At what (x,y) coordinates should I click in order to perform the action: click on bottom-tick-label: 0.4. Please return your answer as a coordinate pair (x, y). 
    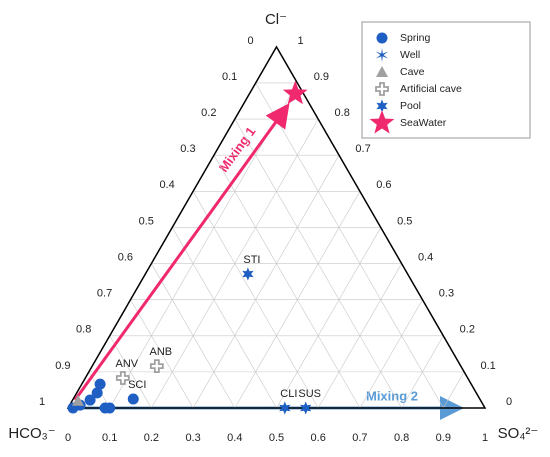
    Looking at the image, I should click on (234, 438).